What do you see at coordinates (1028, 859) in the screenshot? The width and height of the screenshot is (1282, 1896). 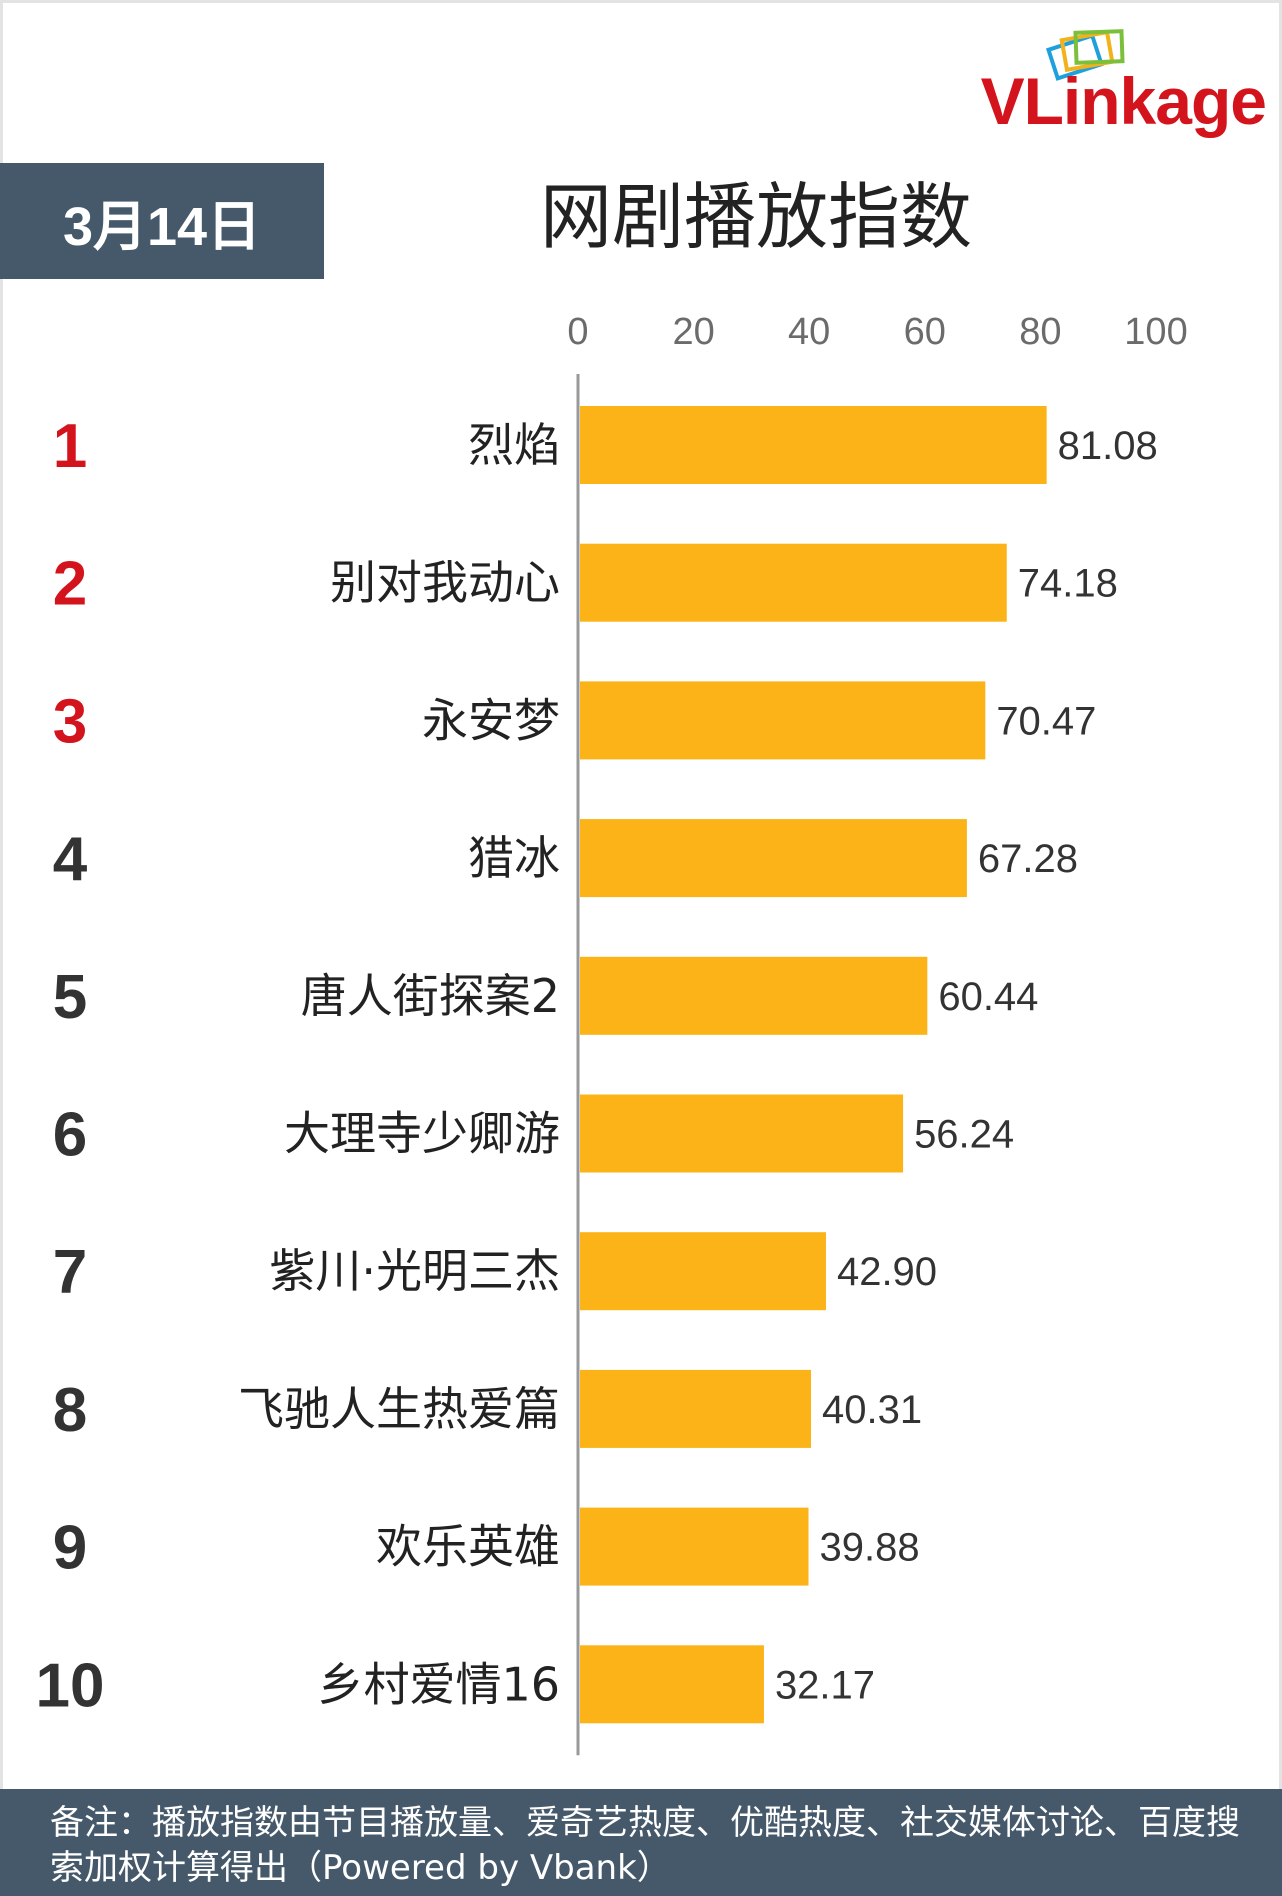 I see `data-value-label: 67.28` at bounding box center [1028, 859].